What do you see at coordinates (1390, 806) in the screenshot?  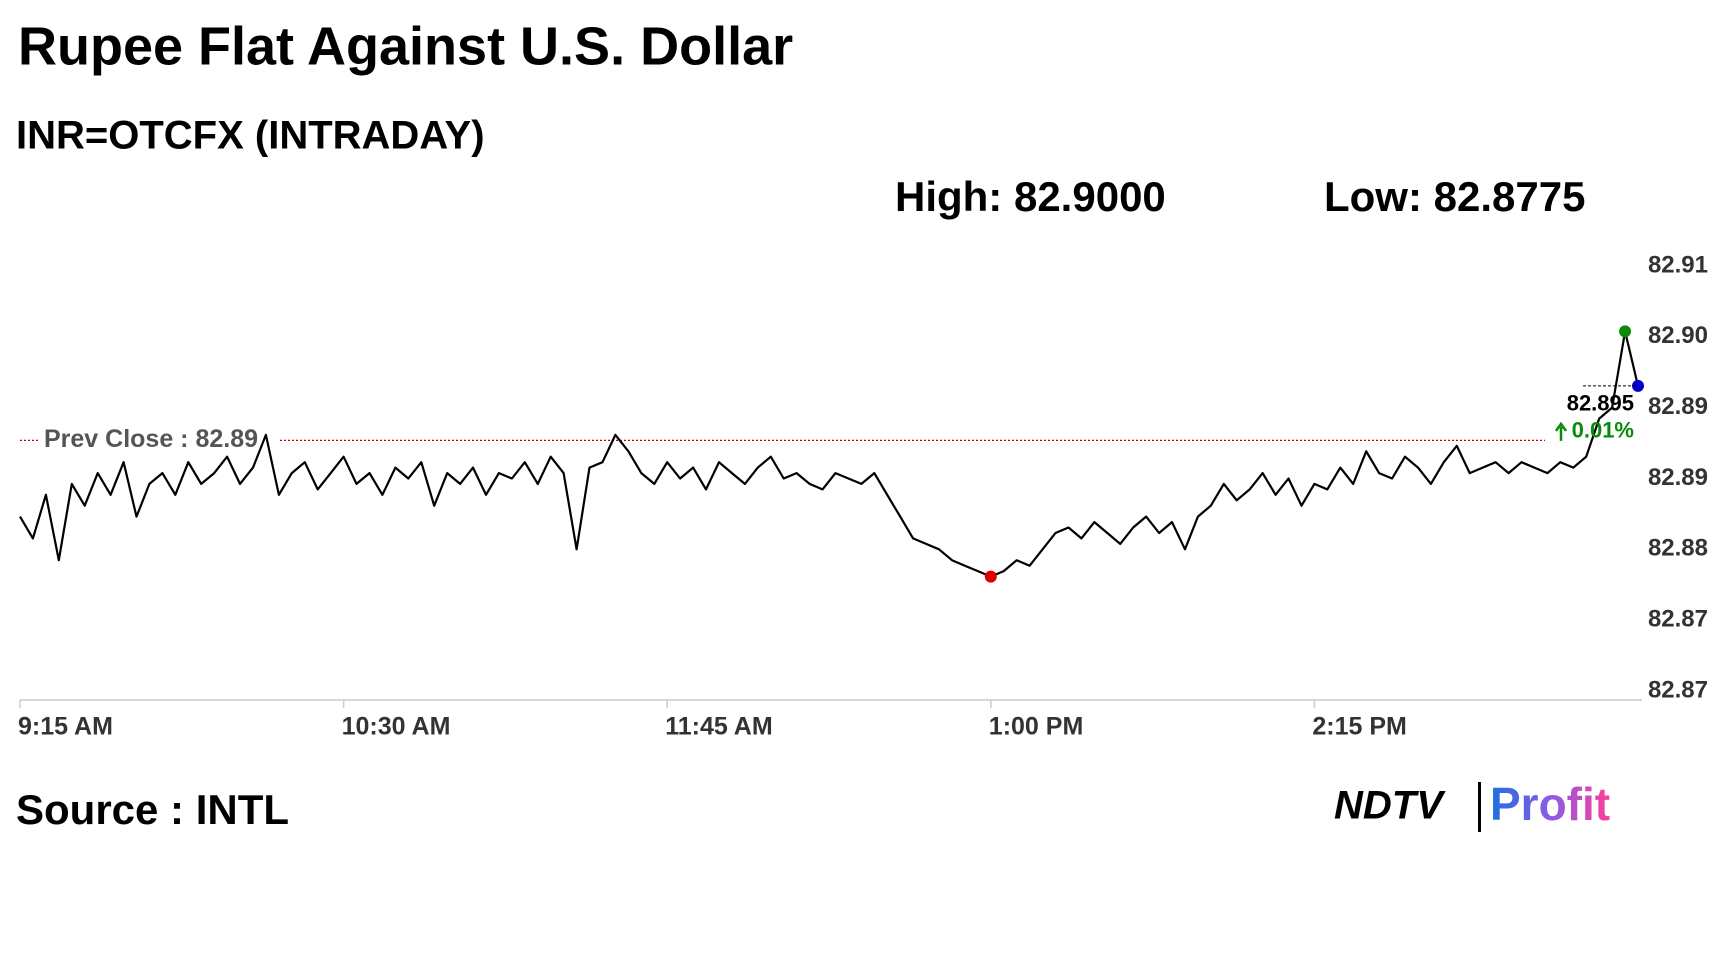 I see `logo-left: NDTV` at bounding box center [1390, 806].